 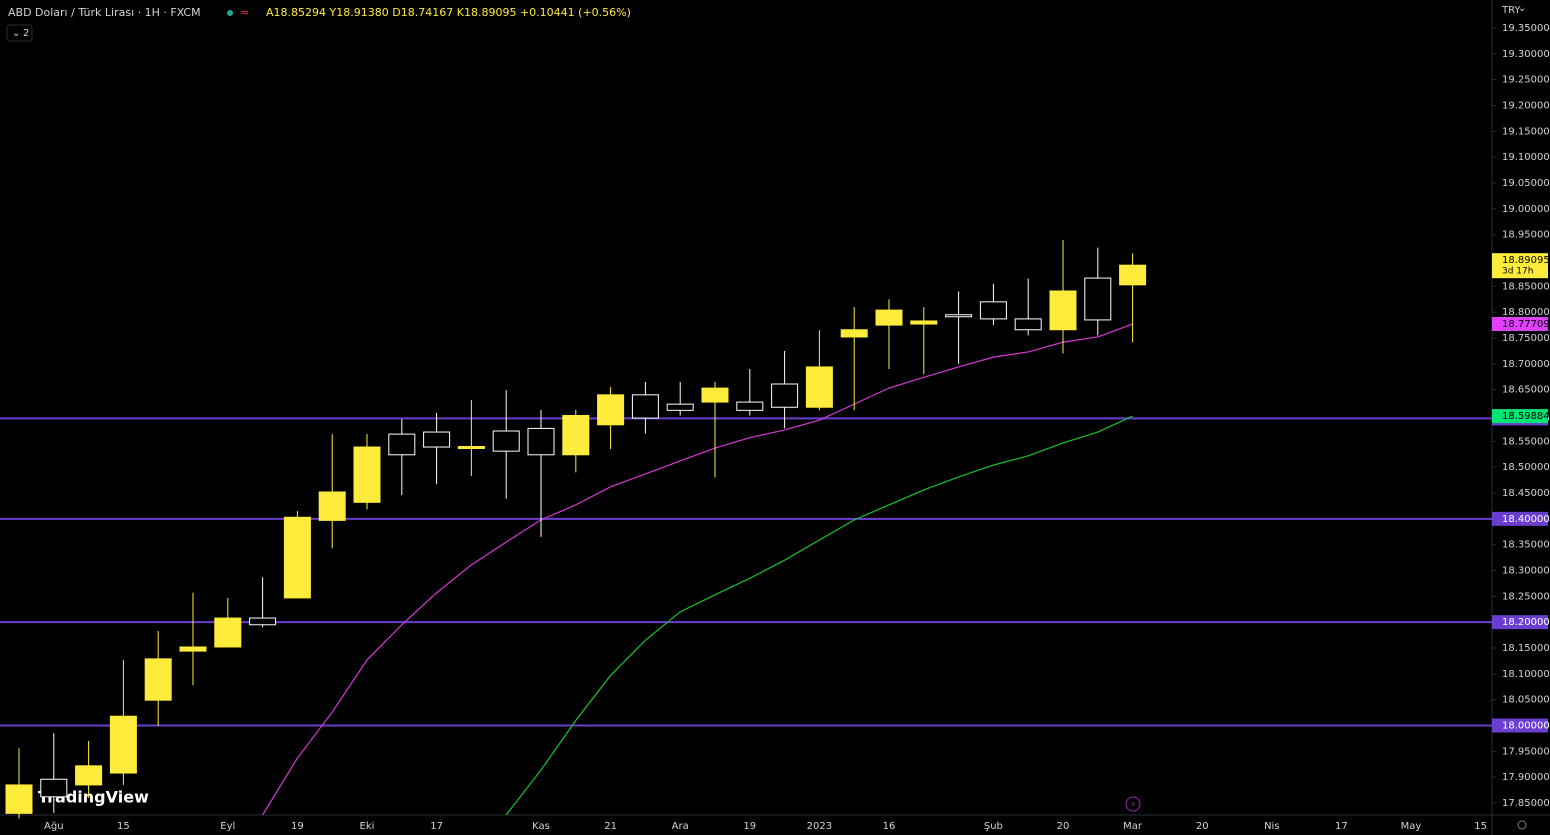 What do you see at coordinates (1522, 8) in the screenshot?
I see `currency-arrow: ⌄` at bounding box center [1522, 8].